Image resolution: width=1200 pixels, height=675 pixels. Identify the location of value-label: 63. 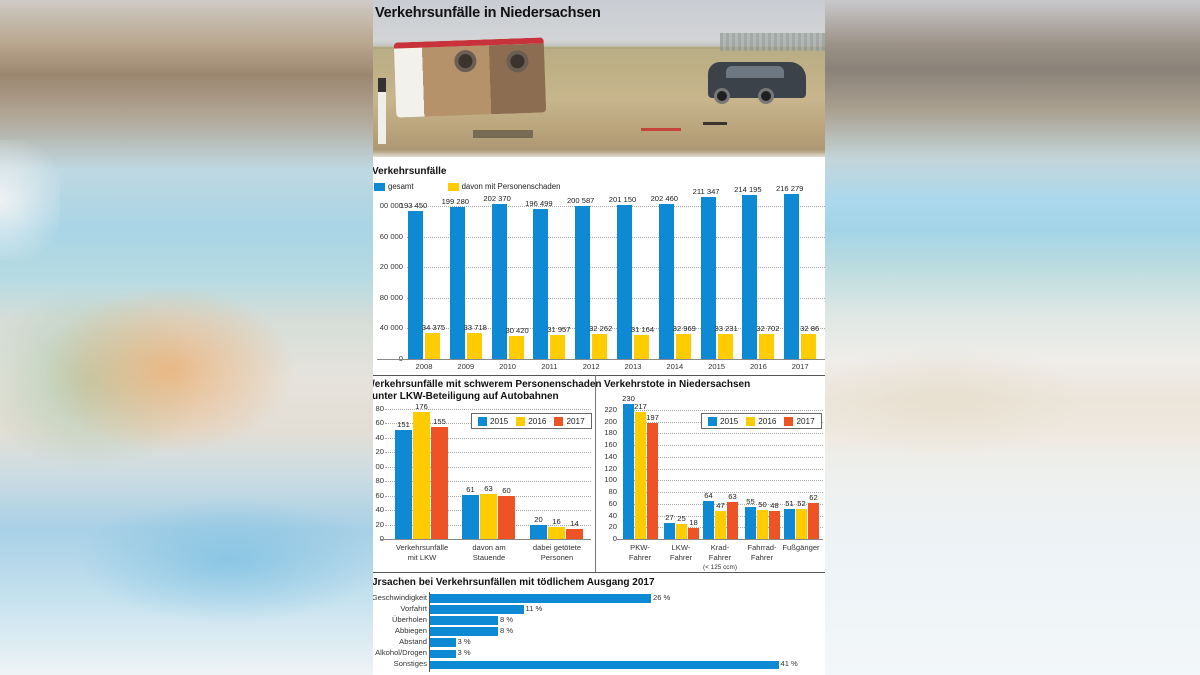
(732, 497).